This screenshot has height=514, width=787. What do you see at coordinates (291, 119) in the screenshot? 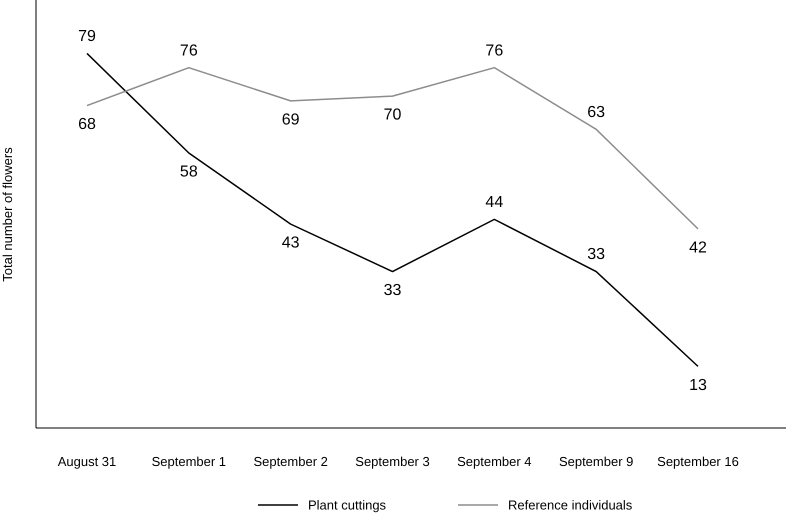
I see `data-label: 69` at bounding box center [291, 119].